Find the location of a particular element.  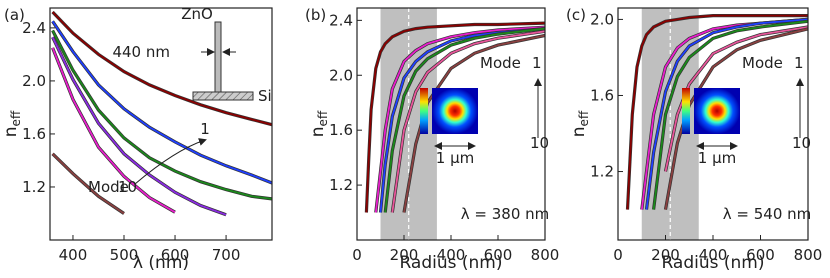

x-tick-label: 700 is located at coordinates (226, 255).